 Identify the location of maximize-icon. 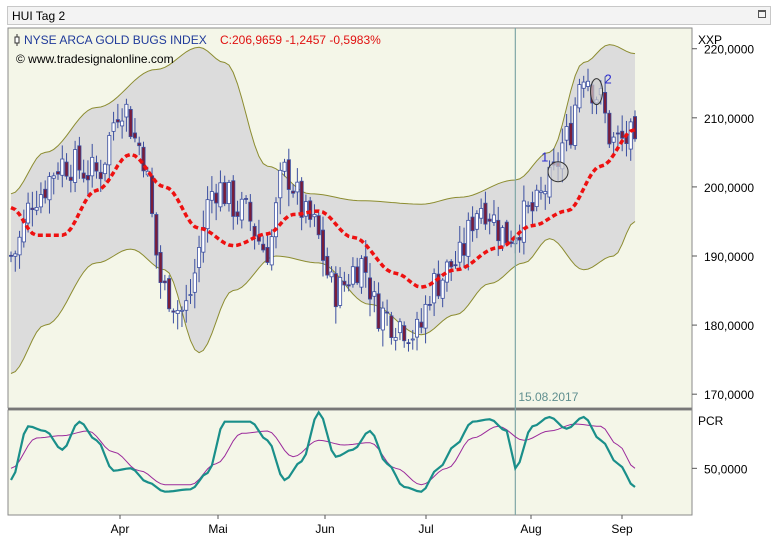
(762, 14).